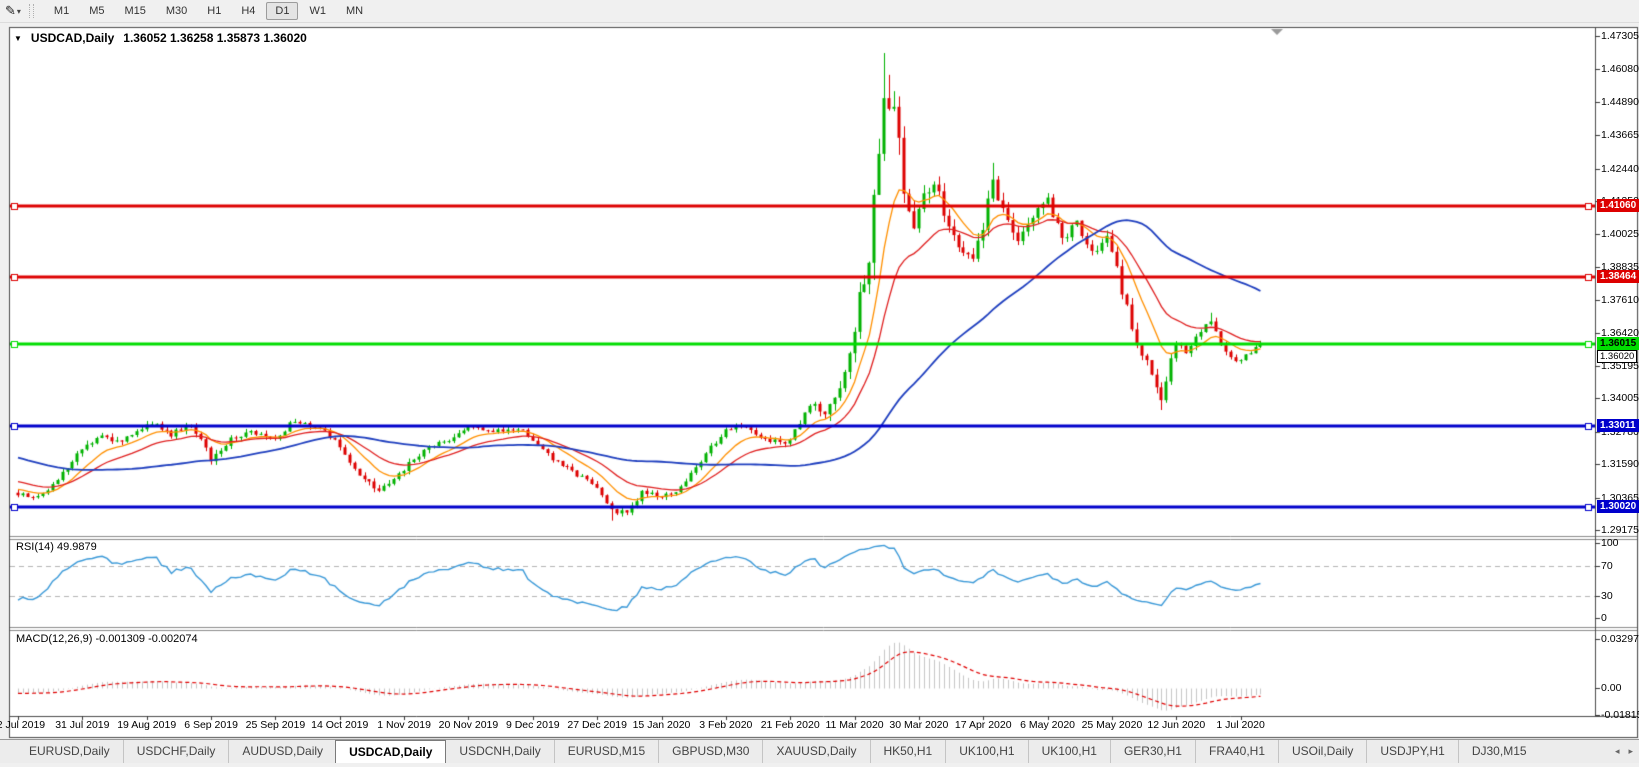 Image resolution: width=1639 pixels, height=767 pixels. What do you see at coordinates (214, 11) in the screenshot?
I see `timeframe-button-h1: H1` at bounding box center [214, 11].